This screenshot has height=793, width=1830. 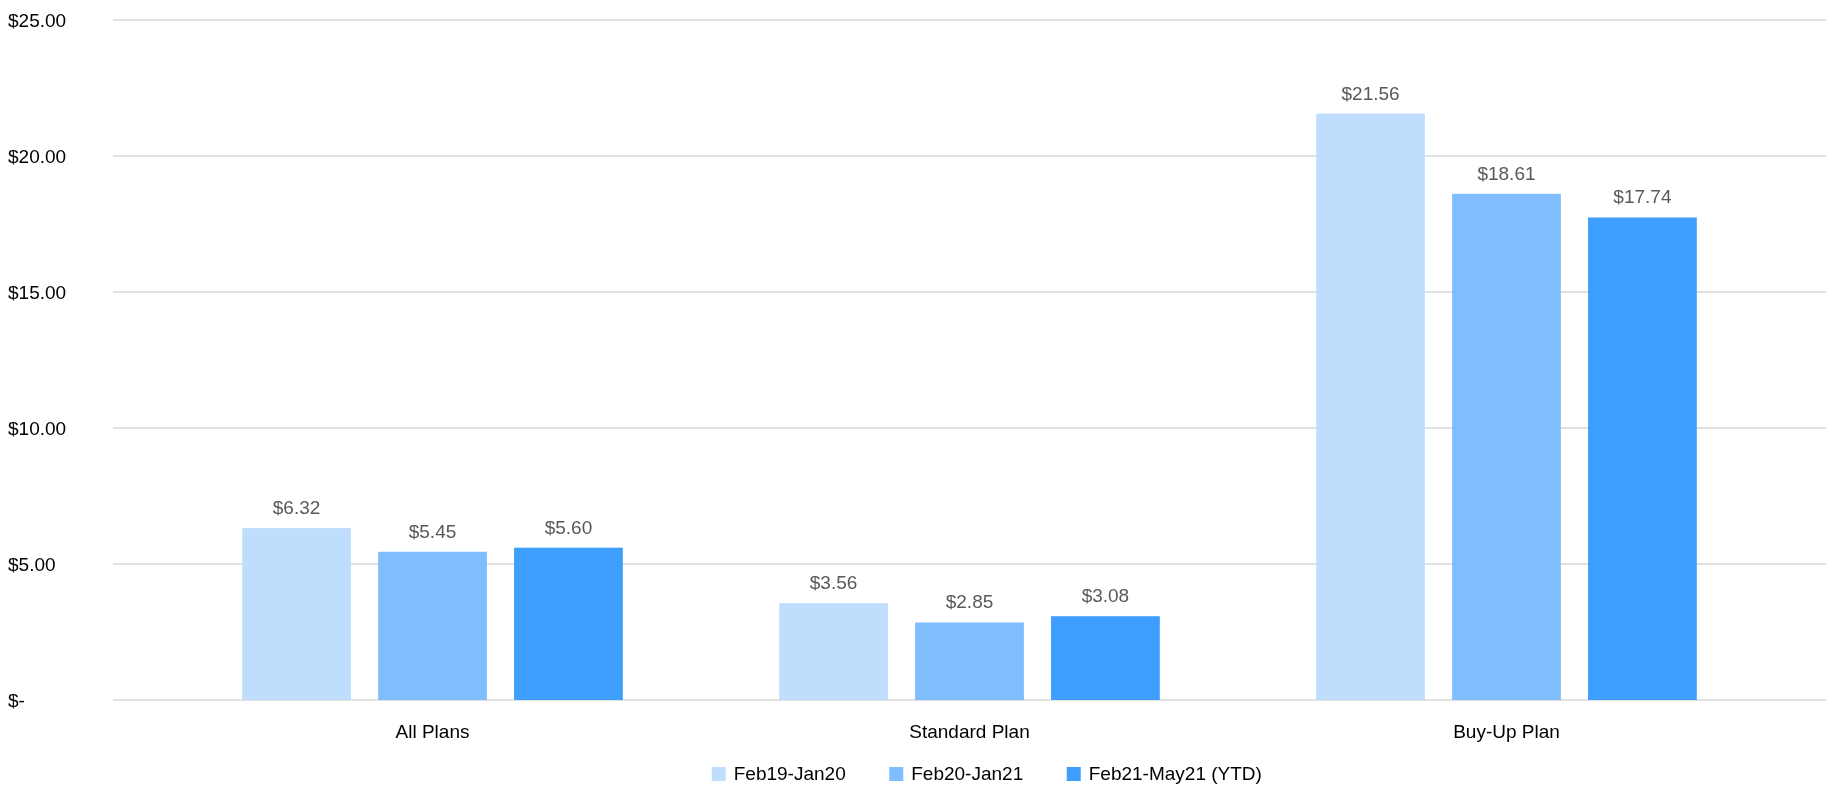 I want to click on legend-label: Feb20-Jan21, so click(x=967, y=773).